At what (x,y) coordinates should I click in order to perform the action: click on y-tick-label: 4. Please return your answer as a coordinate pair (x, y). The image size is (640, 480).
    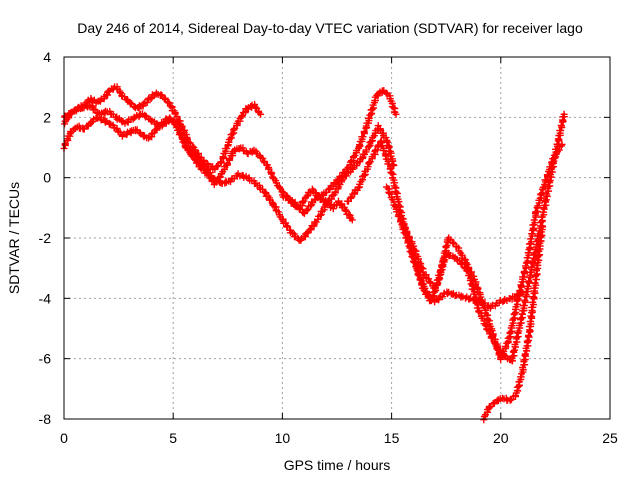
    Looking at the image, I should click on (47, 57).